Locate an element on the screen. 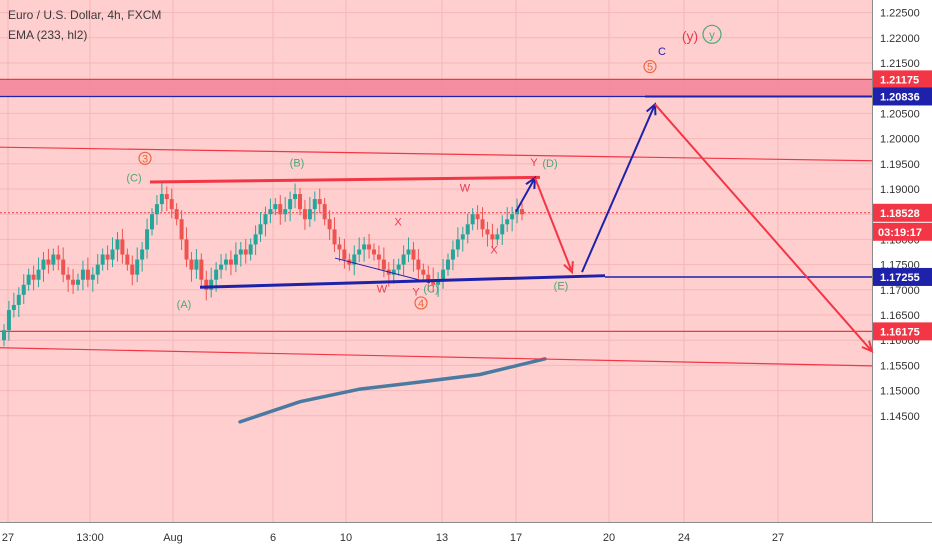 This screenshot has width=932, height=551. countdown-bg is located at coordinates (902, 231).